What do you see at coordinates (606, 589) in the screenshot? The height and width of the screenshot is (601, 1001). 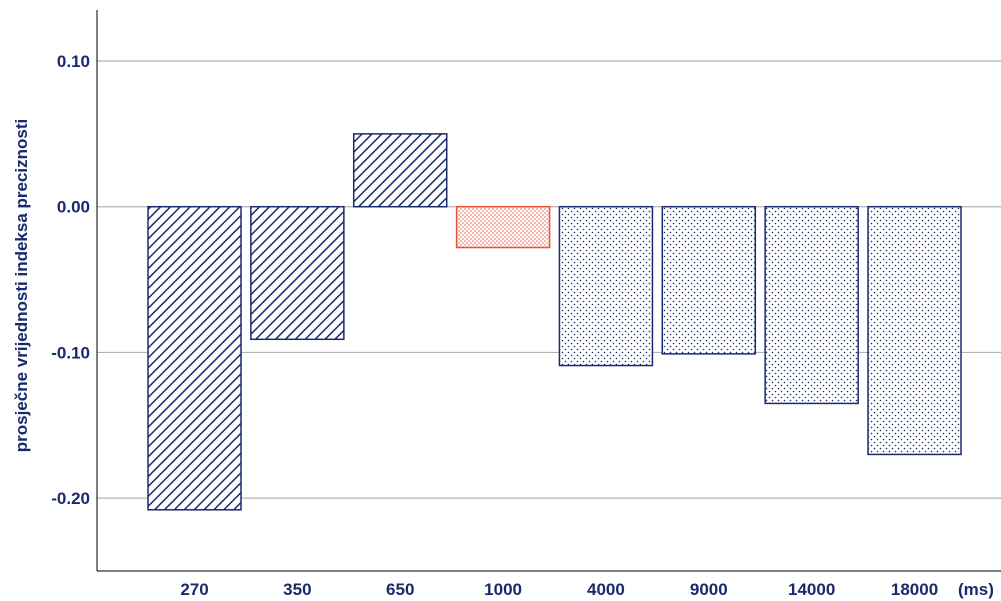 I see `x-tick-label: 4000` at bounding box center [606, 589].